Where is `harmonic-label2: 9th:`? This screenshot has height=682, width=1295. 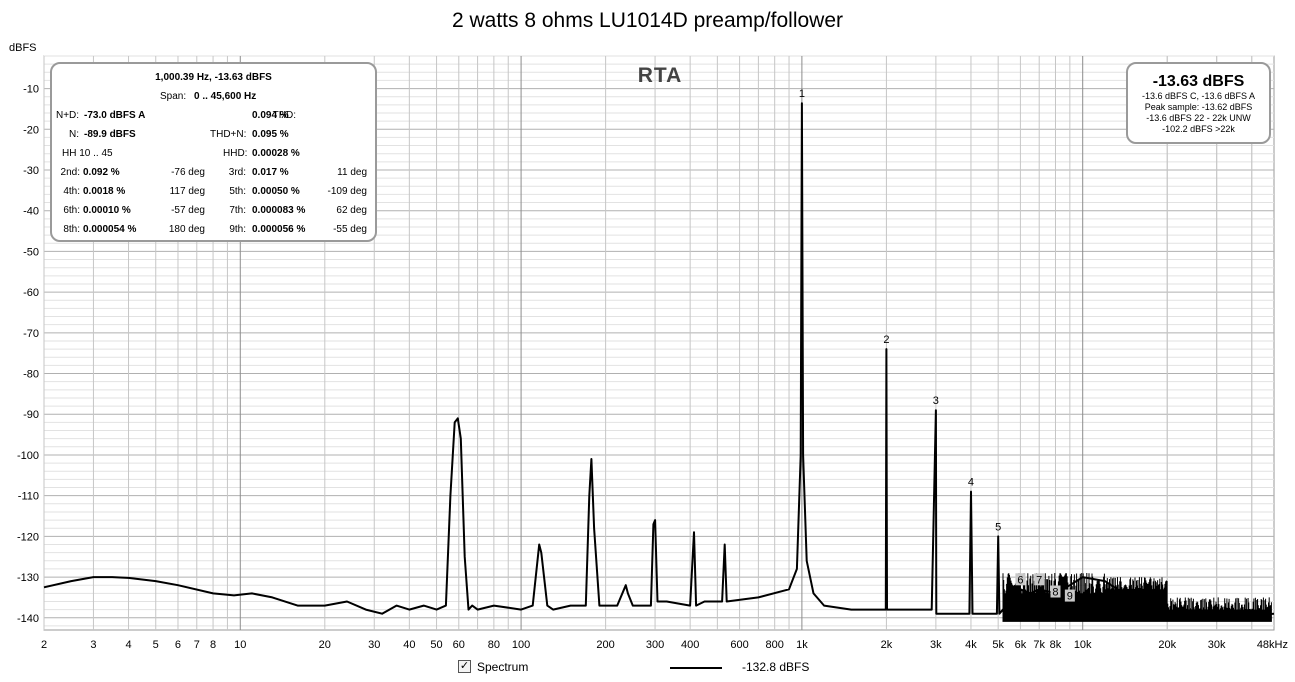
harmonic-label2: 9th: is located at coordinates (237, 229).